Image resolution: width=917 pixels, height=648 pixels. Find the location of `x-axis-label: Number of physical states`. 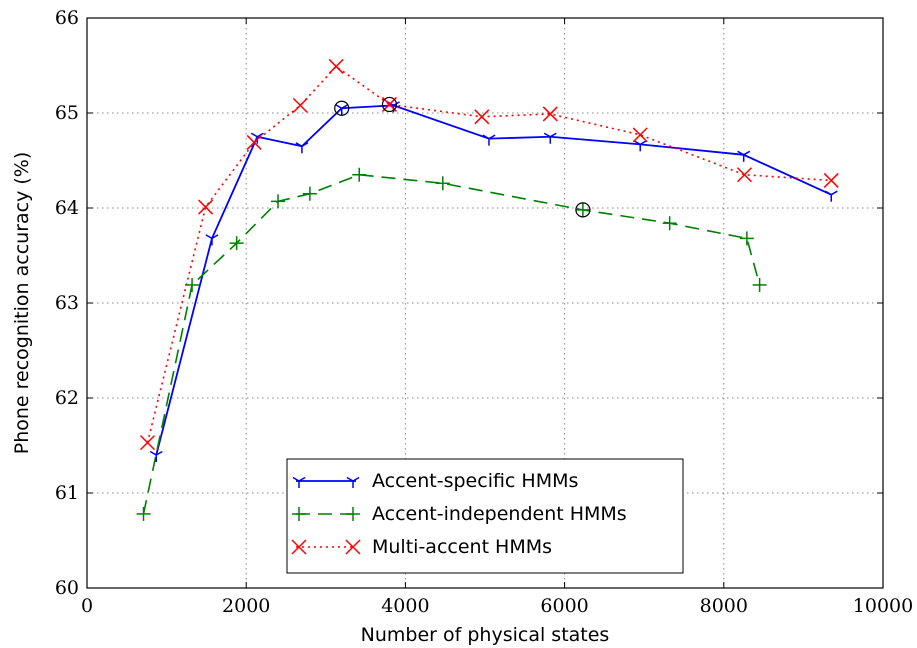

x-axis-label: Number of physical states is located at coordinates (485, 635).